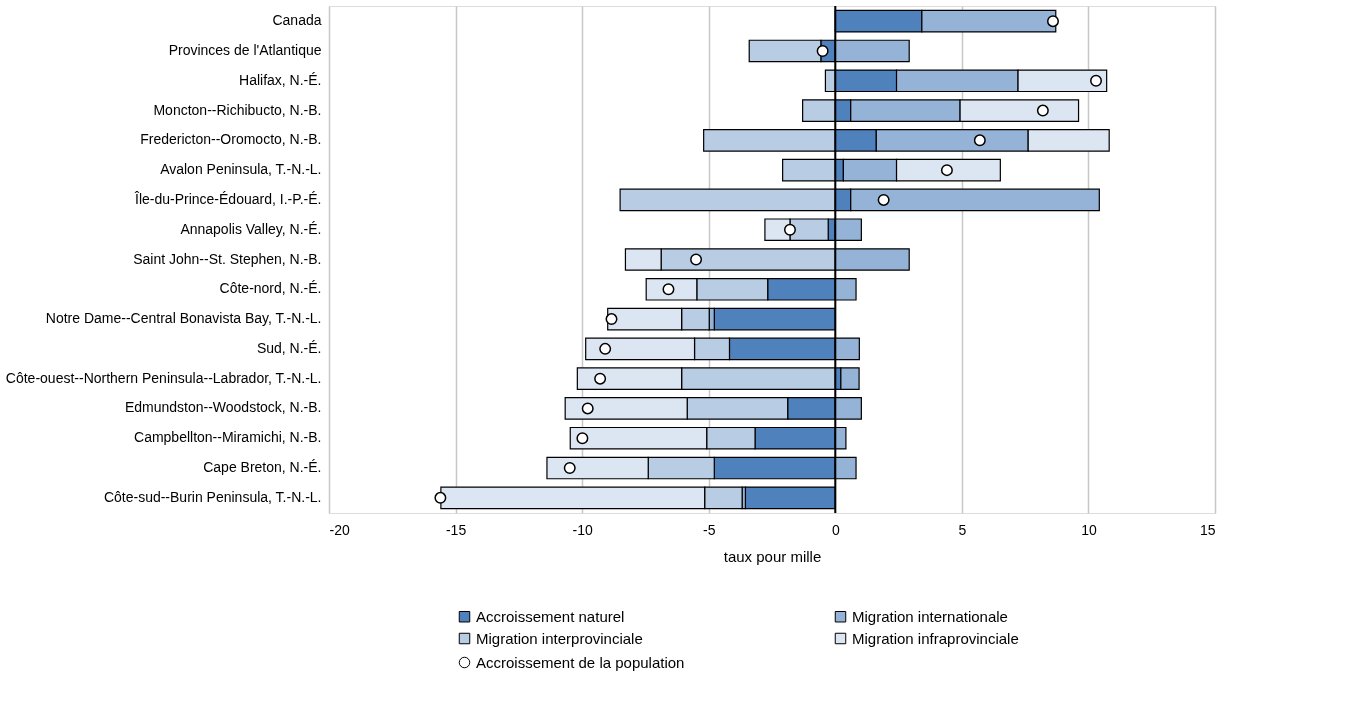  What do you see at coordinates (709, 529) in the screenshot?
I see `x-tick-label: -5` at bounding box center [709, 529].